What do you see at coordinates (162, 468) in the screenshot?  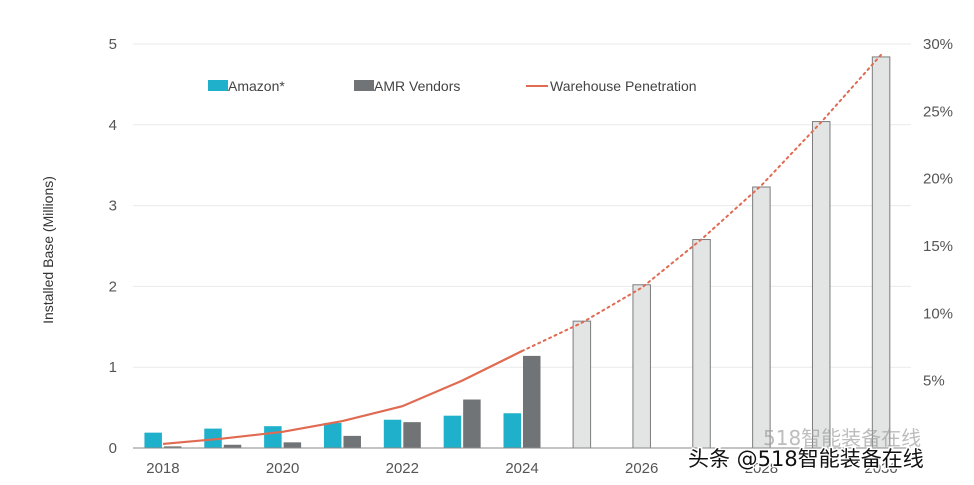 I see `x-tick-label: 2018` at bounding box center [162, 468].